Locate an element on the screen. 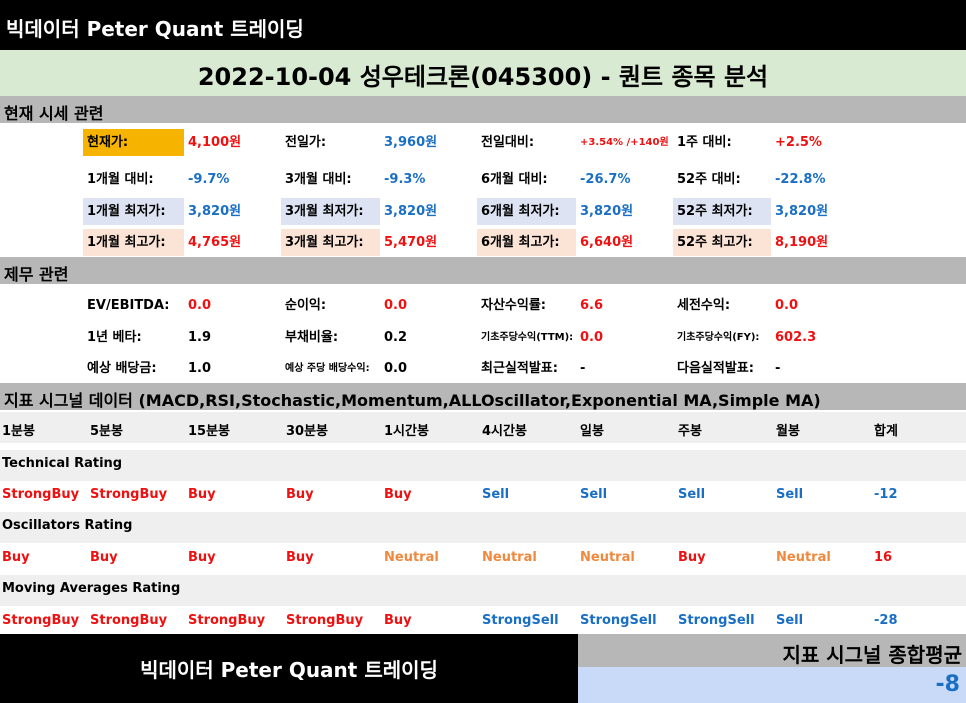  rating-name: Moving Averages Rating is located at coordinates (91, 588).